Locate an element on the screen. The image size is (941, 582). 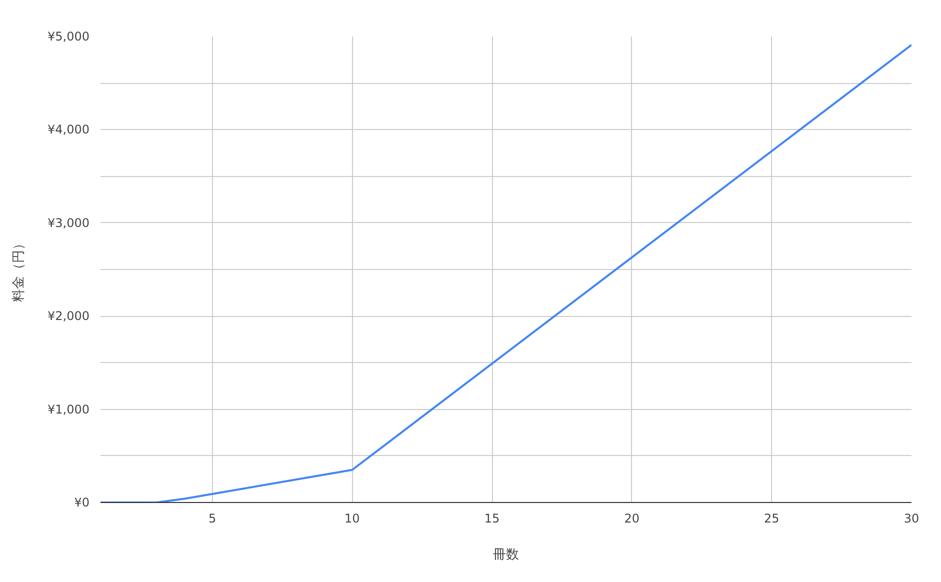
x-axis-title: 冊数 is located at coordinates (506, 555).